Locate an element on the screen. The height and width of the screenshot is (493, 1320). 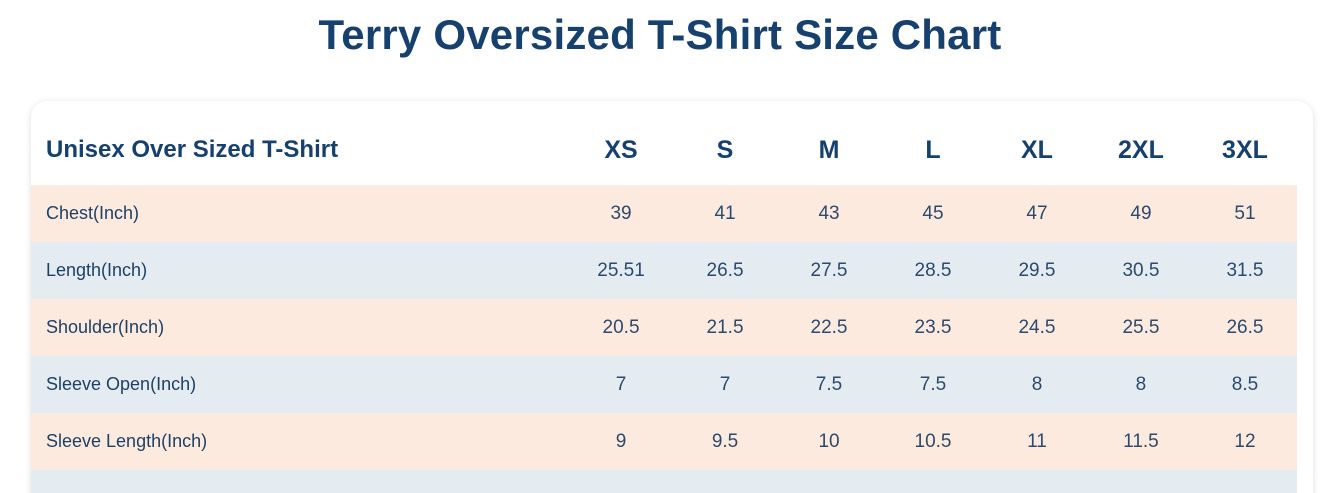
row-label: Sleeve Length(Inch) is located at coordinates (300, 441).